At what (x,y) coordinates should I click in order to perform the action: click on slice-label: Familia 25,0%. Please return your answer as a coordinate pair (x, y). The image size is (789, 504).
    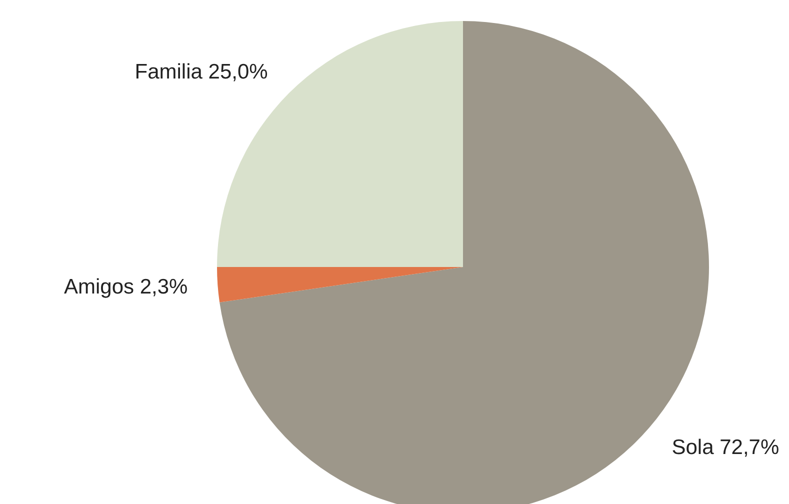
    Looking at the image, I should click on (201, 72).